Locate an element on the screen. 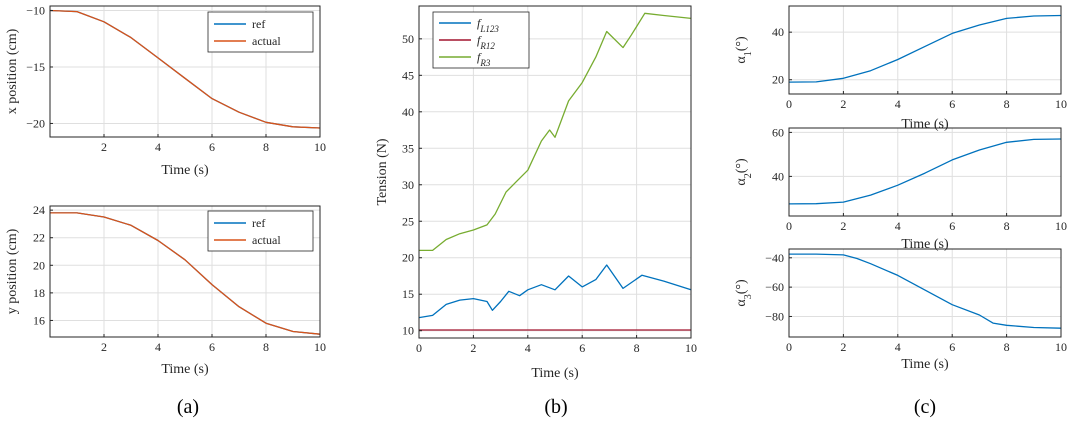 The image size is (1079, 422). y-axis-label: Tension (N) is located at coordinates (382, 171).